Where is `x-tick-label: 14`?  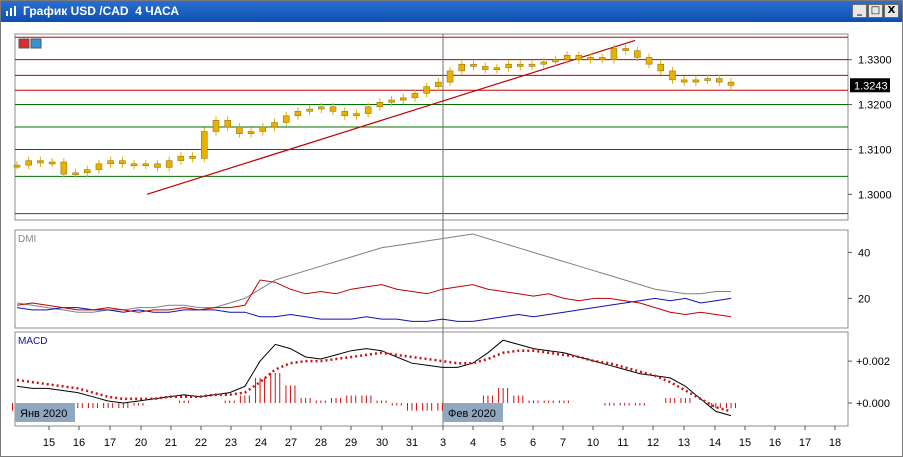
x-tick-label: 14 is located at coordinates (715, 443).